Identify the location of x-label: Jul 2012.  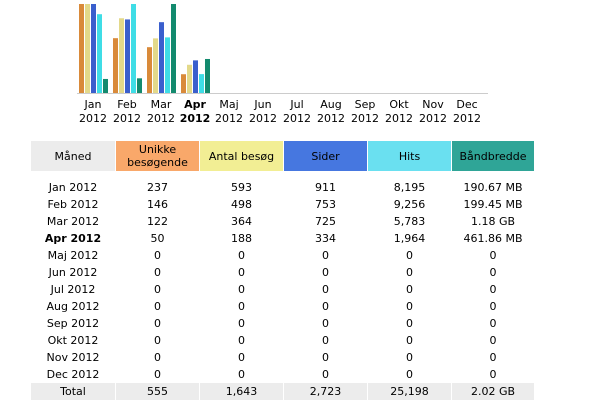
(297, 111).